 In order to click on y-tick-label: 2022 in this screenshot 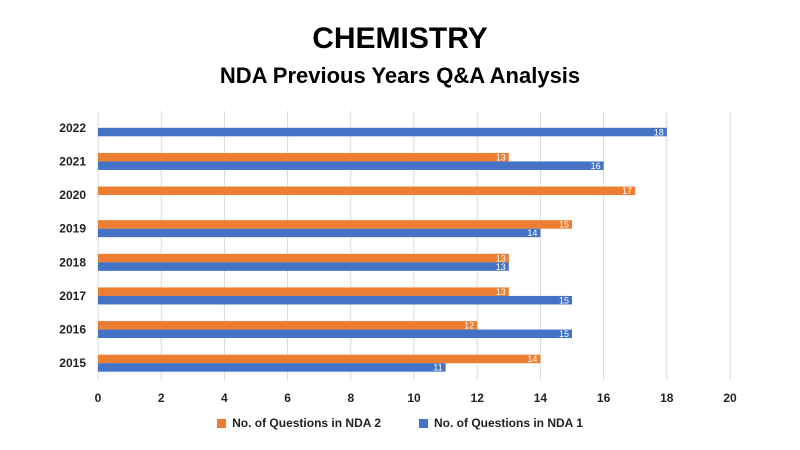, I will do `click(72, 128)`.